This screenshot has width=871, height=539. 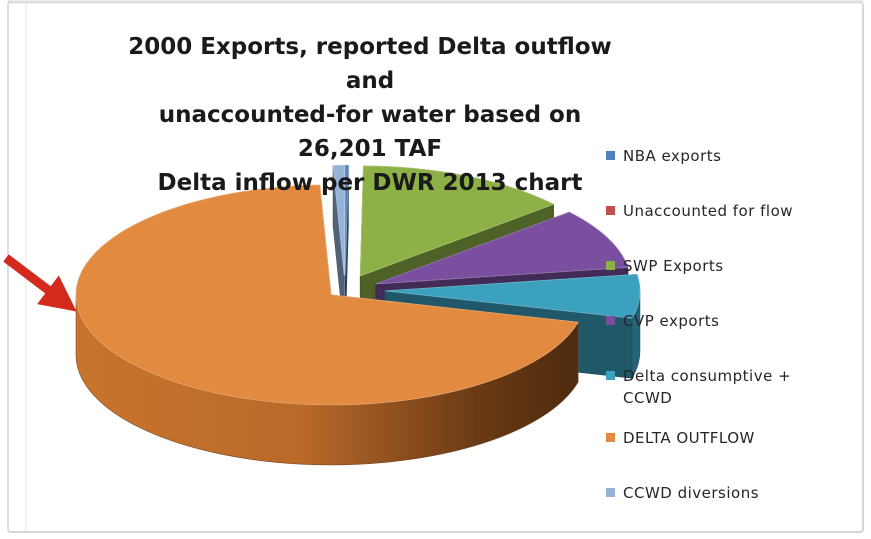 I want to click on chart-title-line-1: 2000 Exports, reported Delta outflow and, so click(x=370, y=64).